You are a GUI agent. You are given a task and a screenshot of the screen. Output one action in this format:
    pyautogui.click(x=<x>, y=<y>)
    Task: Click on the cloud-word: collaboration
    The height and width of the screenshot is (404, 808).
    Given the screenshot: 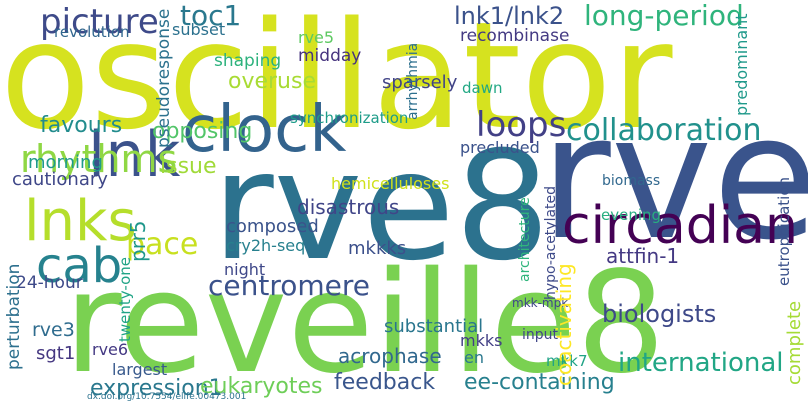 What is the action you would take?
    pyautogui.click(x=664, y=130)
    